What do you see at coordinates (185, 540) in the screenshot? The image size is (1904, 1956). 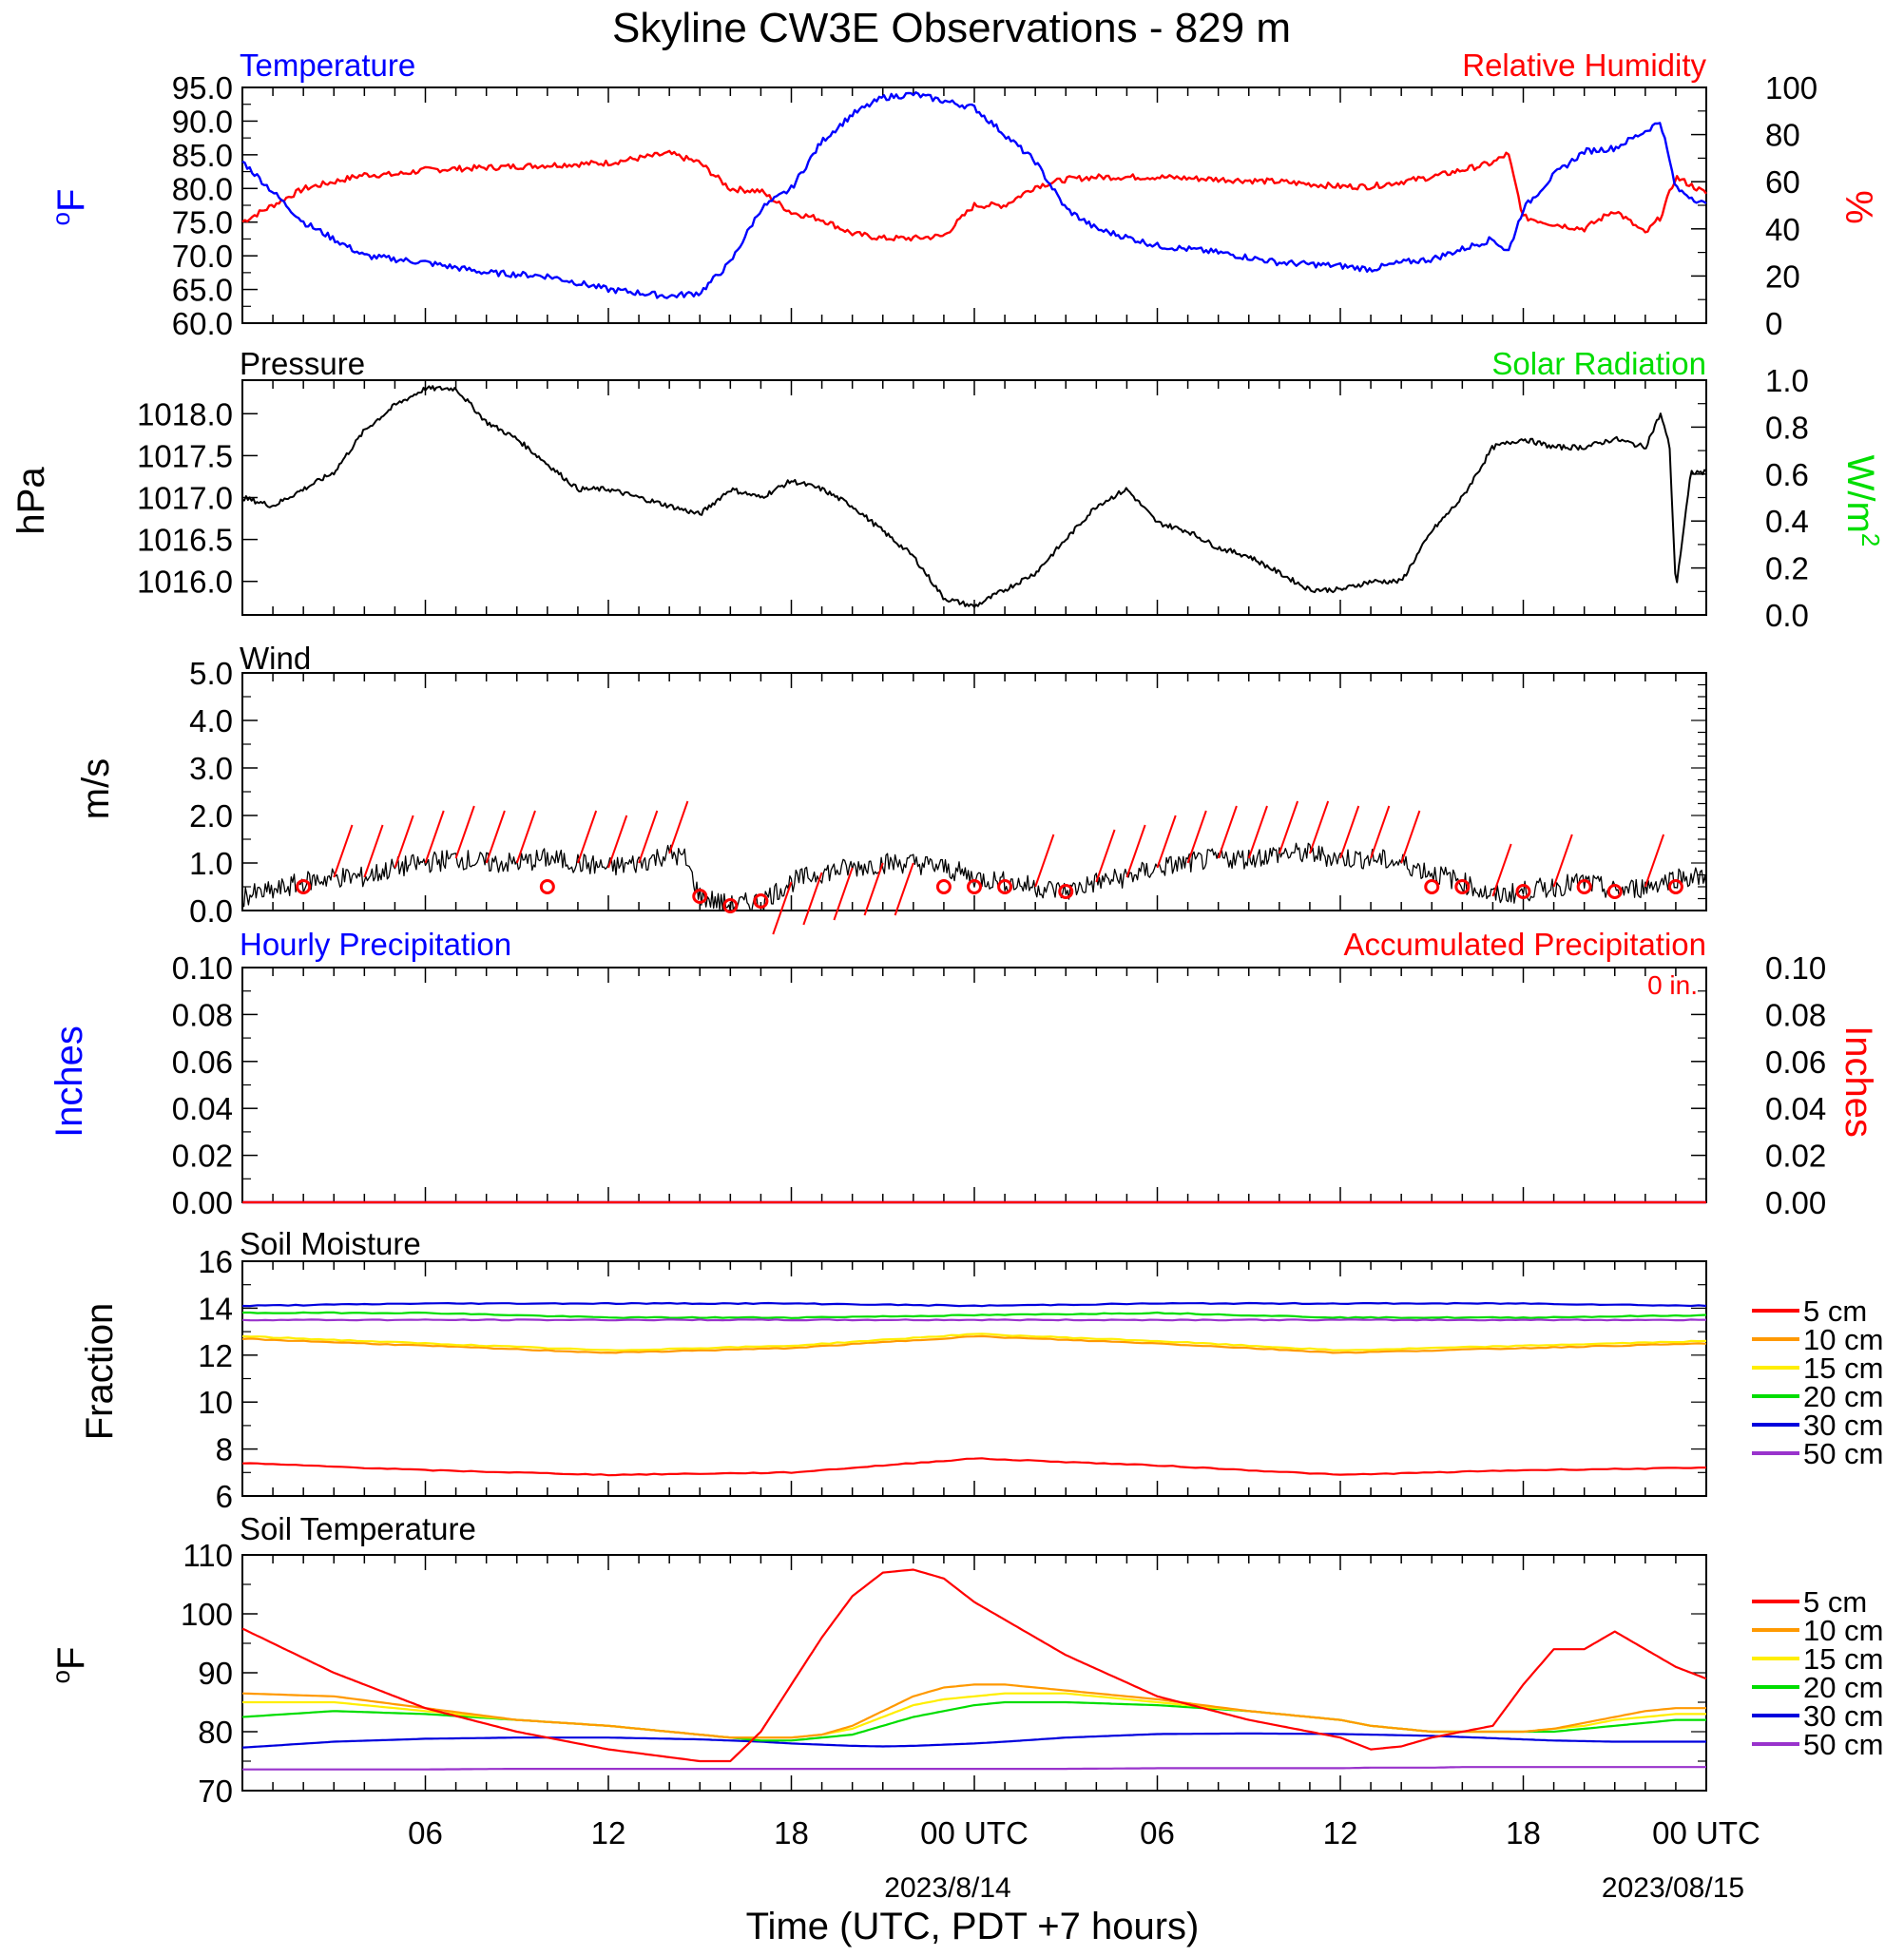 I see `pres-ytick-label-left: 1016.5` at bounding box center [185, 540].